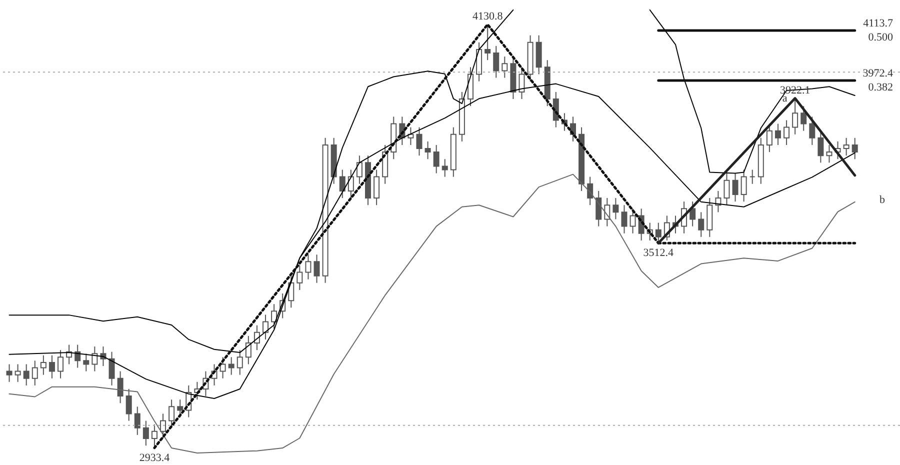 The image size is (900, 465). Describe the element at coordinates (880, 87) in the screenshot. I see `text: 0.382` at that location.